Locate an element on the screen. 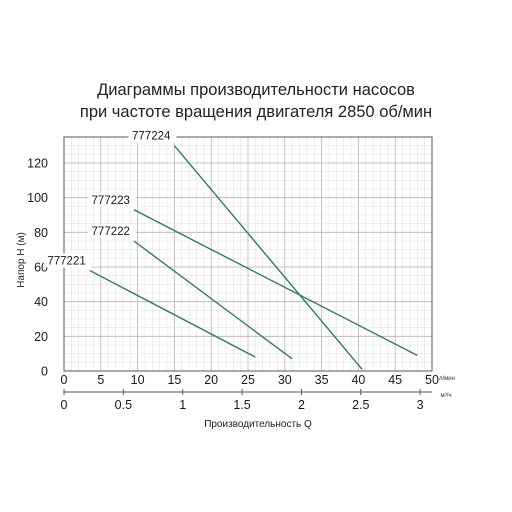  x-tick-label-secondary: 0 is located at coordinates (64, 405).